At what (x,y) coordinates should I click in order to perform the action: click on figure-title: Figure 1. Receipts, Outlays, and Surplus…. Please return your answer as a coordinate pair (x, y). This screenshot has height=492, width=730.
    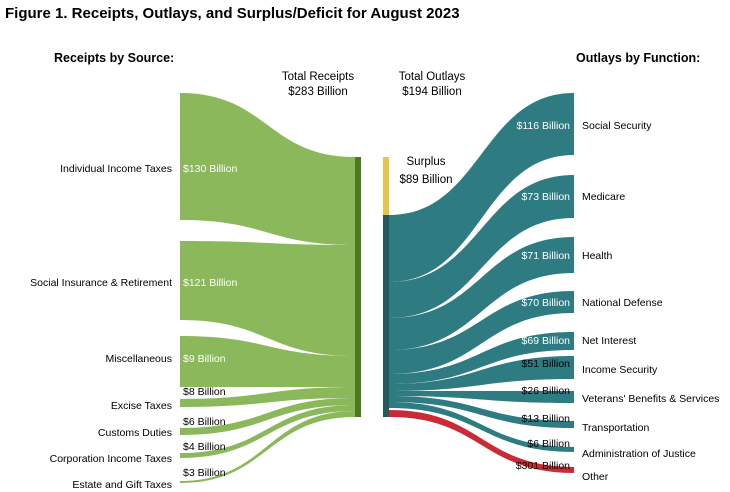
    Looking at the image, I should click on (232, 13).